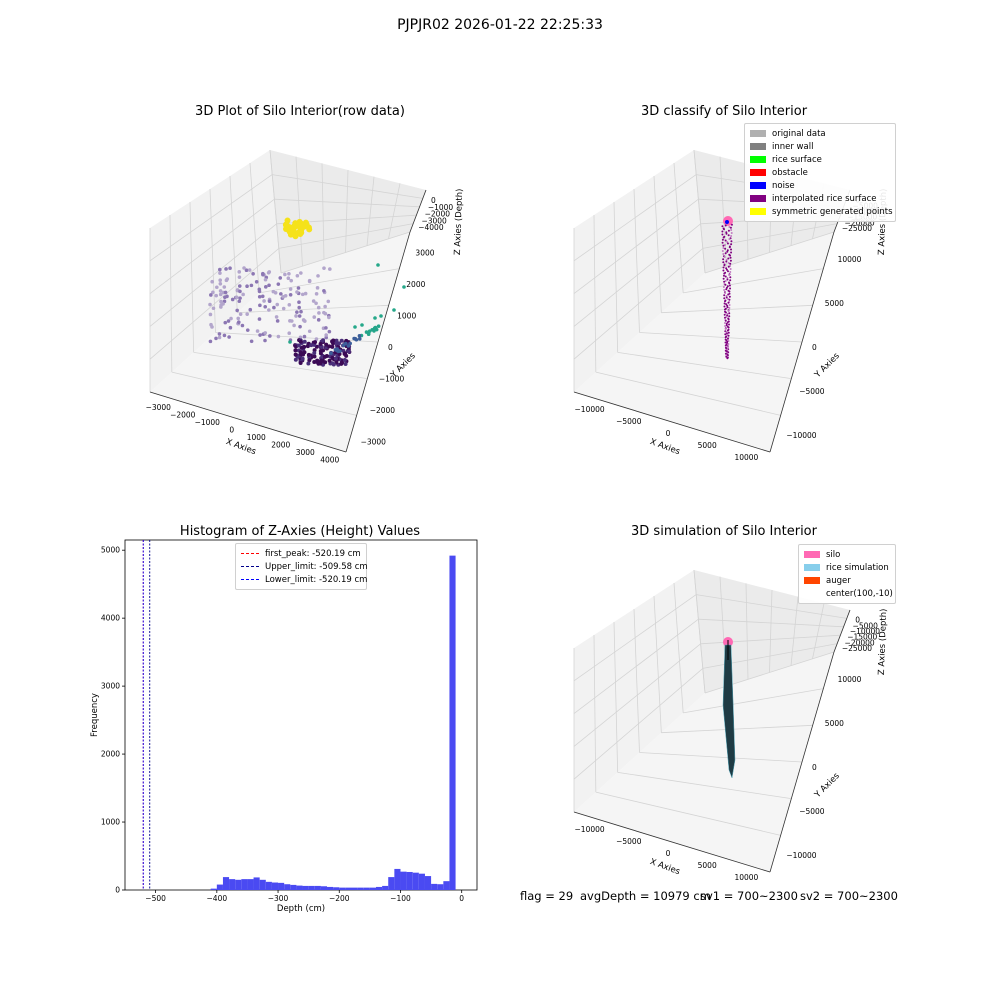  Describe the element at coordinates (704, 342) in the screenshot. I see `pane-floor` at that location.